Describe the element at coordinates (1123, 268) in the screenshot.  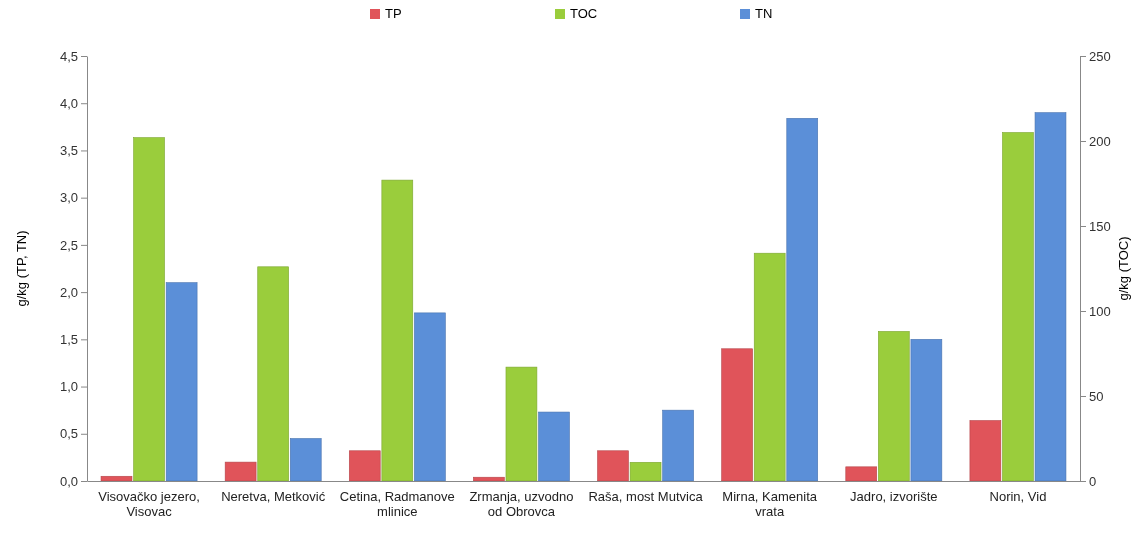
I see `y2-axis-title: g/kg (TOC)` at that location.